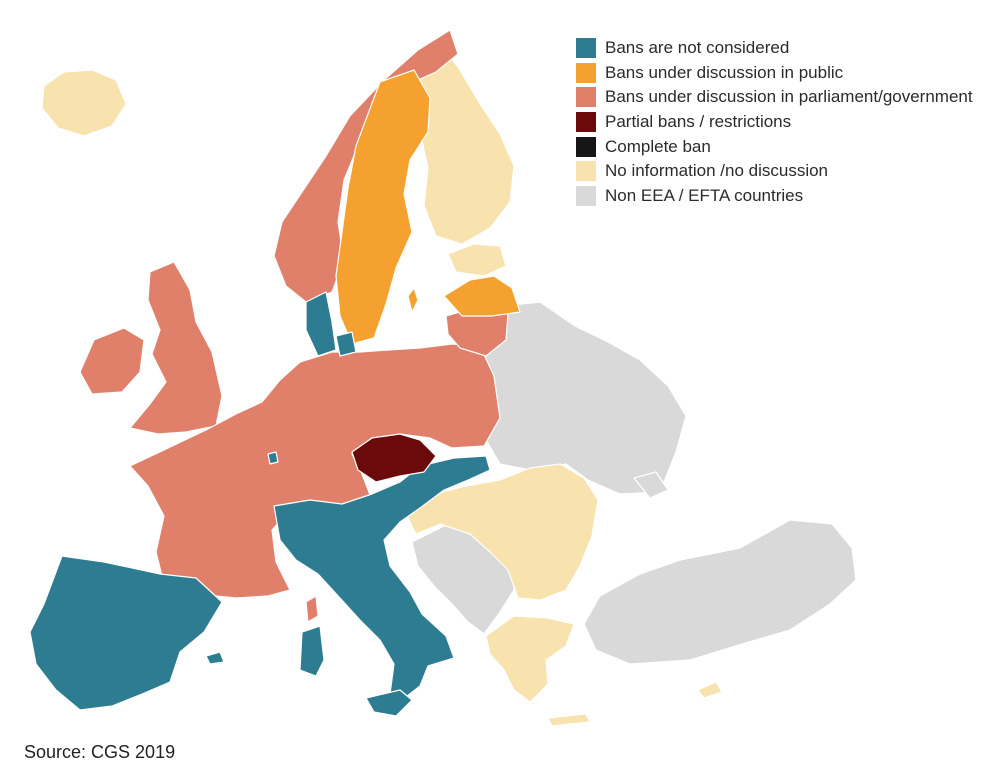  Describe the element at coordinates (383, 207) in the screenshot. I see `region-sweden` at that location.